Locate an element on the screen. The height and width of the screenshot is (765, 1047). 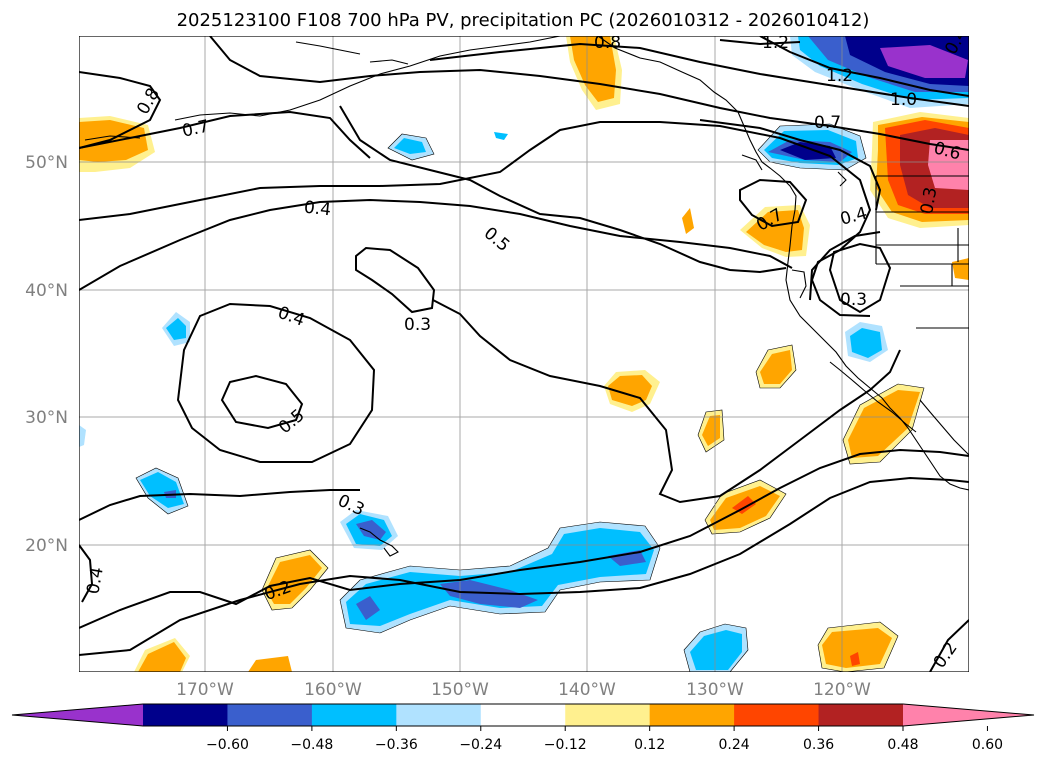
colorbar-tick-label: 0.12 is located at coordinates (649, 745).